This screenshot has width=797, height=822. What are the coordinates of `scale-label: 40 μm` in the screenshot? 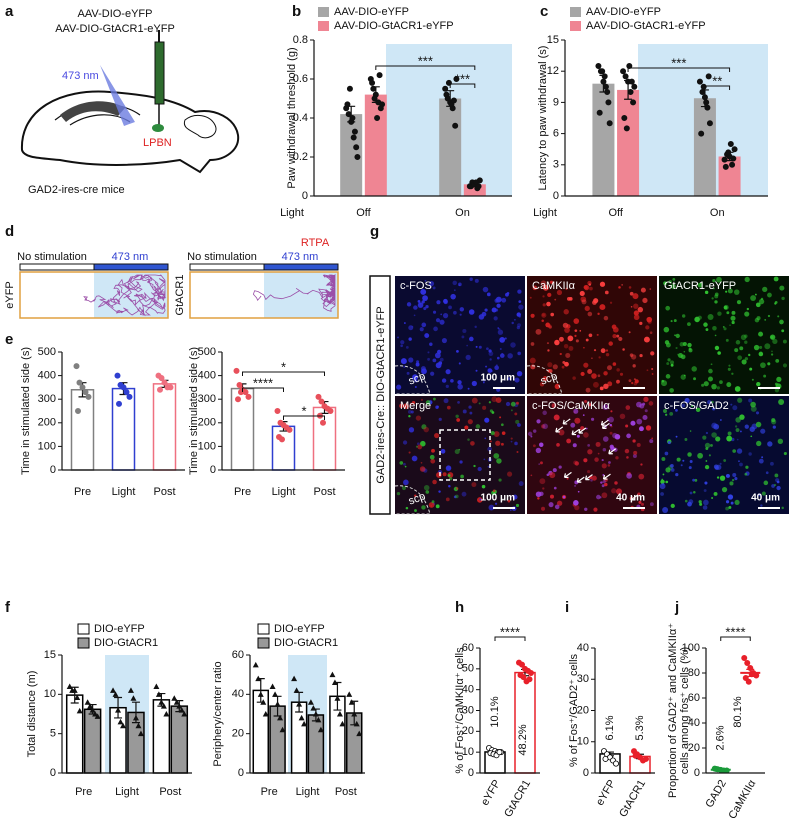 It's located at (765, 498).